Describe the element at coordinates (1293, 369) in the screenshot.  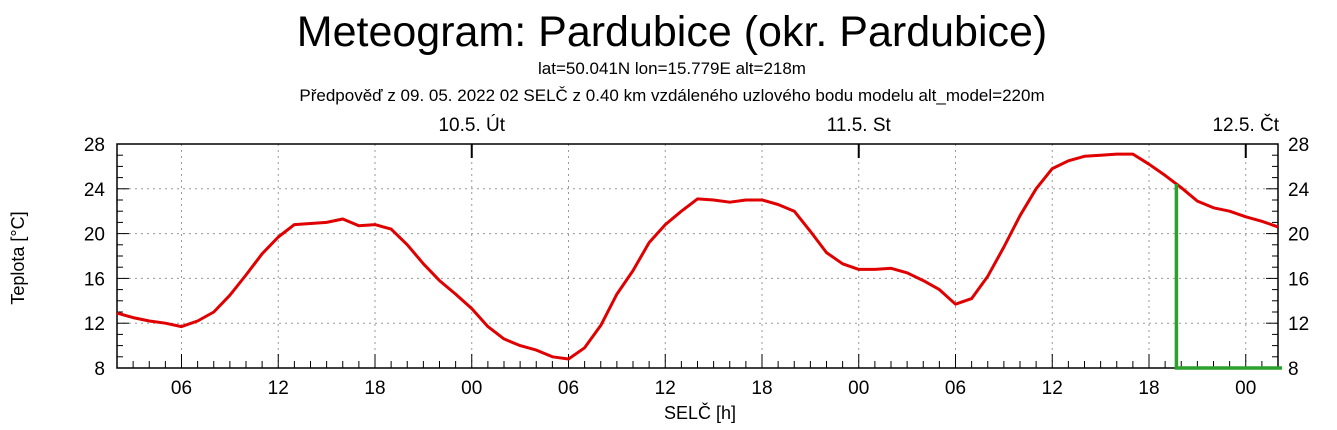
I see `y-tick-label-right: 8` at that location.